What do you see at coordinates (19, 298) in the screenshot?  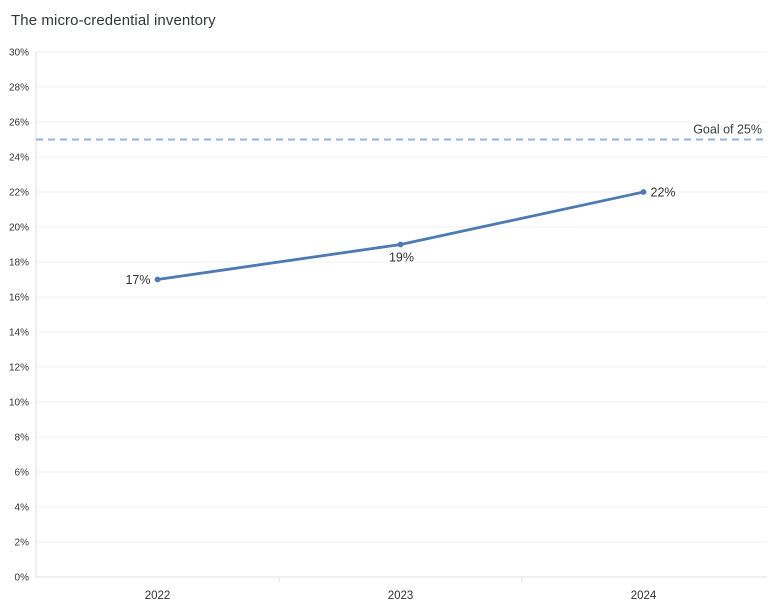 I see `y-axis-tick-label: 16%` at bounding box center [19, 298].